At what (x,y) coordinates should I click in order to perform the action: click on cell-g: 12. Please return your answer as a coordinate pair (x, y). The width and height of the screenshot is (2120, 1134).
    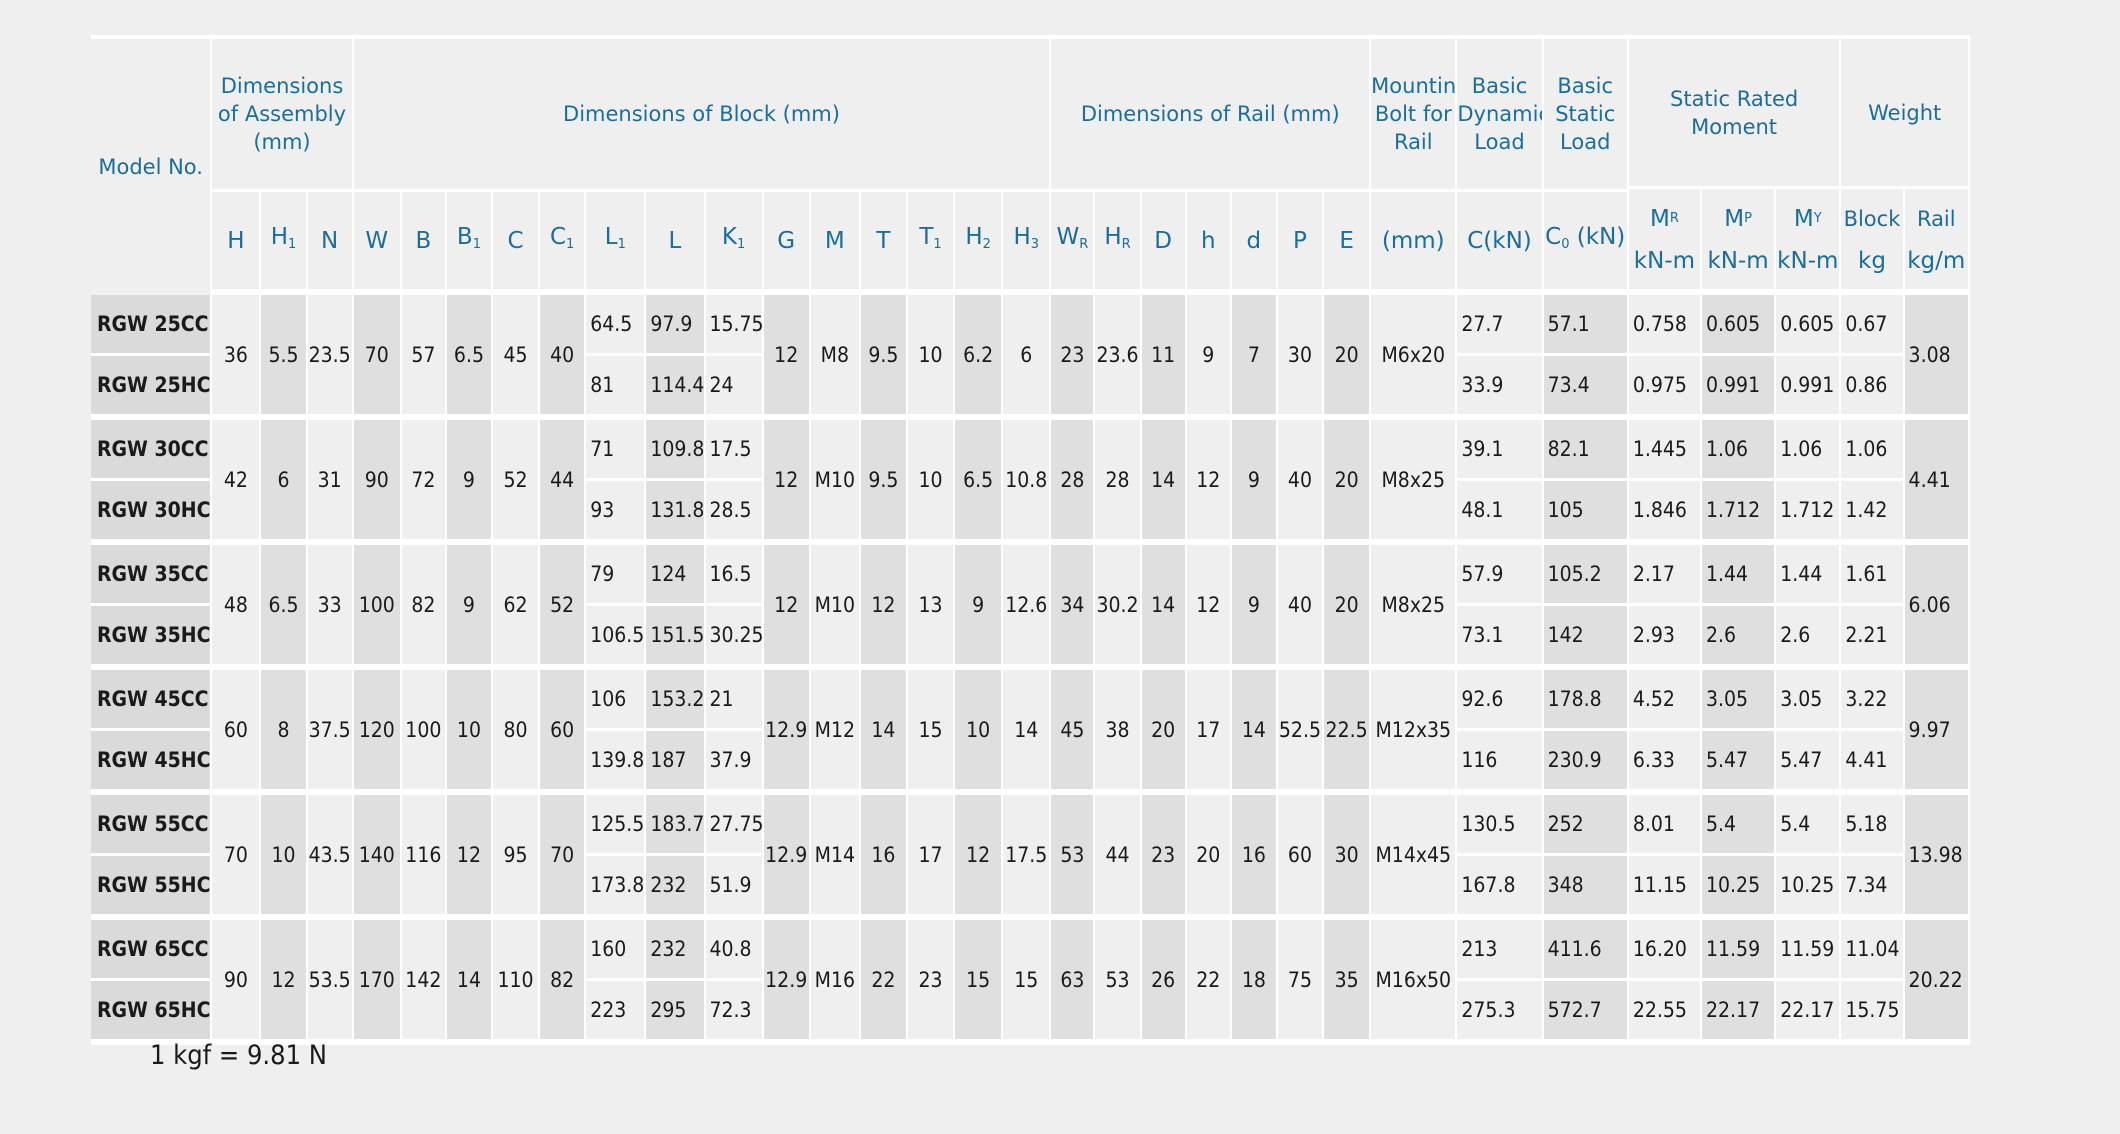
    Looking at the image, I should click on (787, 482).